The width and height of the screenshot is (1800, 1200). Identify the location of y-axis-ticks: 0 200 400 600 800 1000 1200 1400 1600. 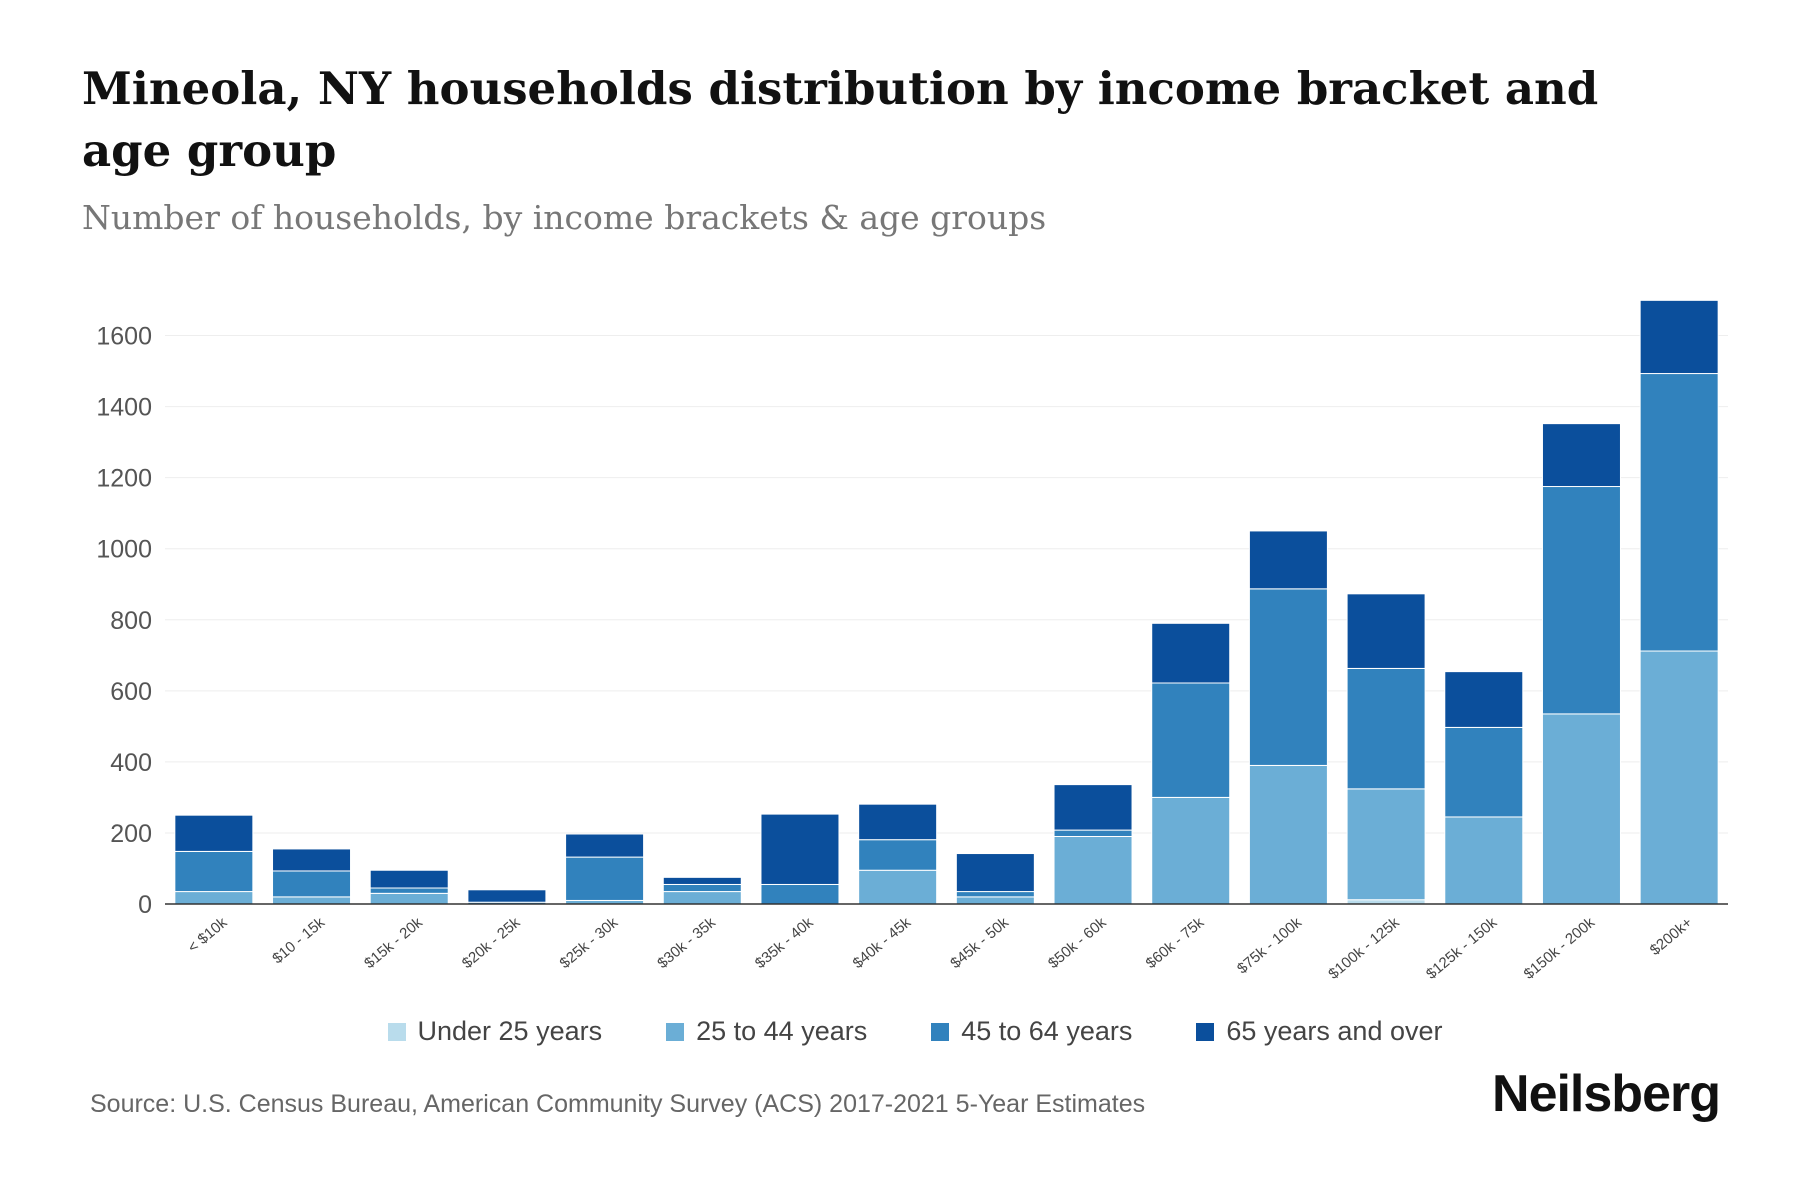
(124, 621).